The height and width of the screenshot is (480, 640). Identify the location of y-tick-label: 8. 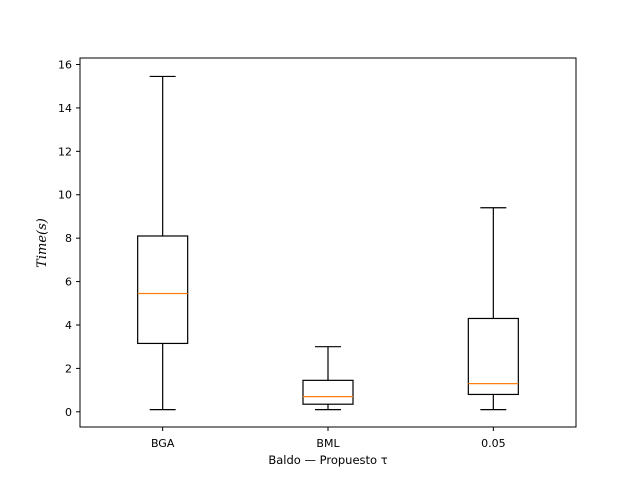
(68, 238).